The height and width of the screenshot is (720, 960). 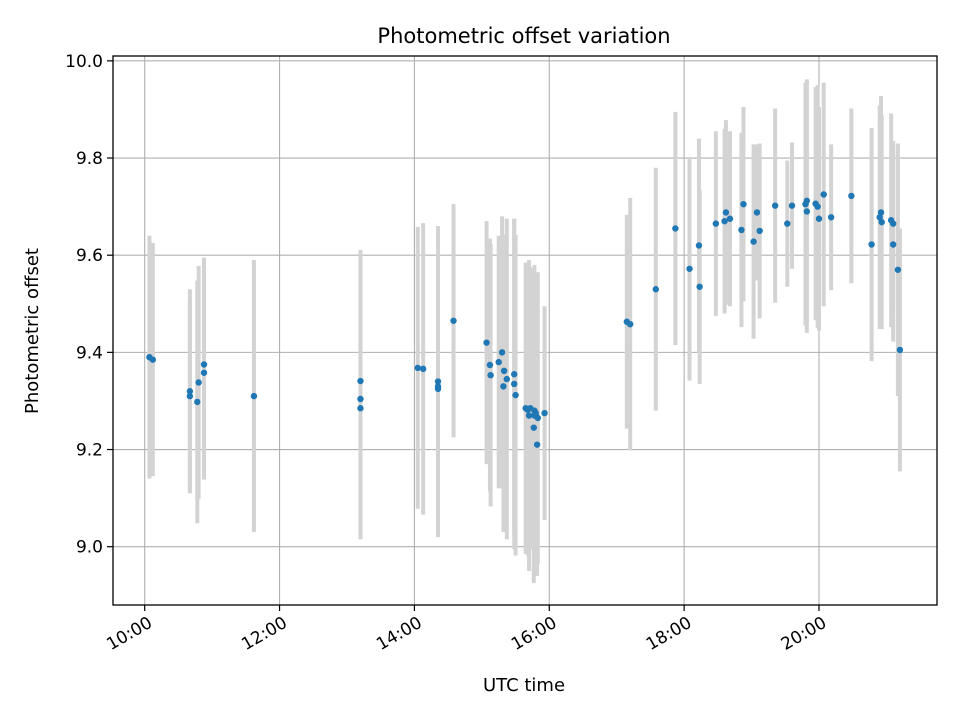 What do you see at coordinates (89, 451) in the screenshot?
I see `y-tick-label: 9.2` at bounding box center [89, 451].